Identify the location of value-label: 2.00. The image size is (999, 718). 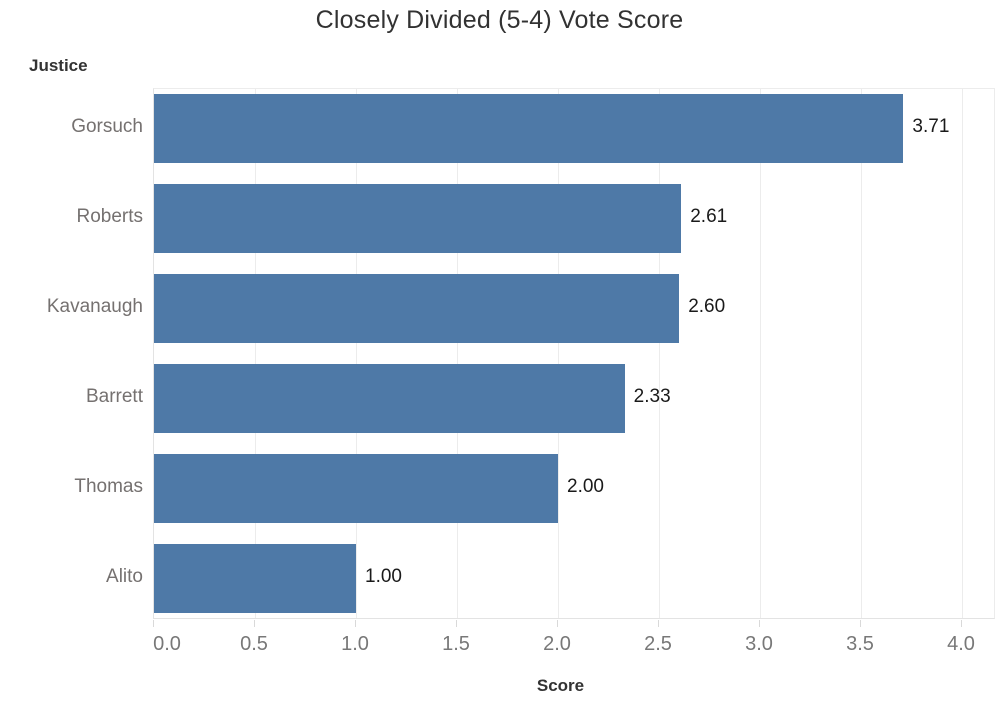
(585, 486).